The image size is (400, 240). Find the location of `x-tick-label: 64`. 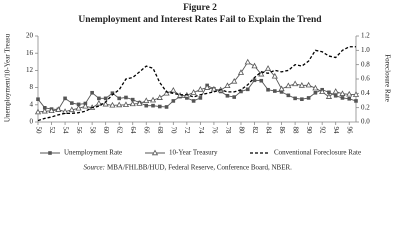

x-tick-label: 64 is located at coordinates (133, 131).